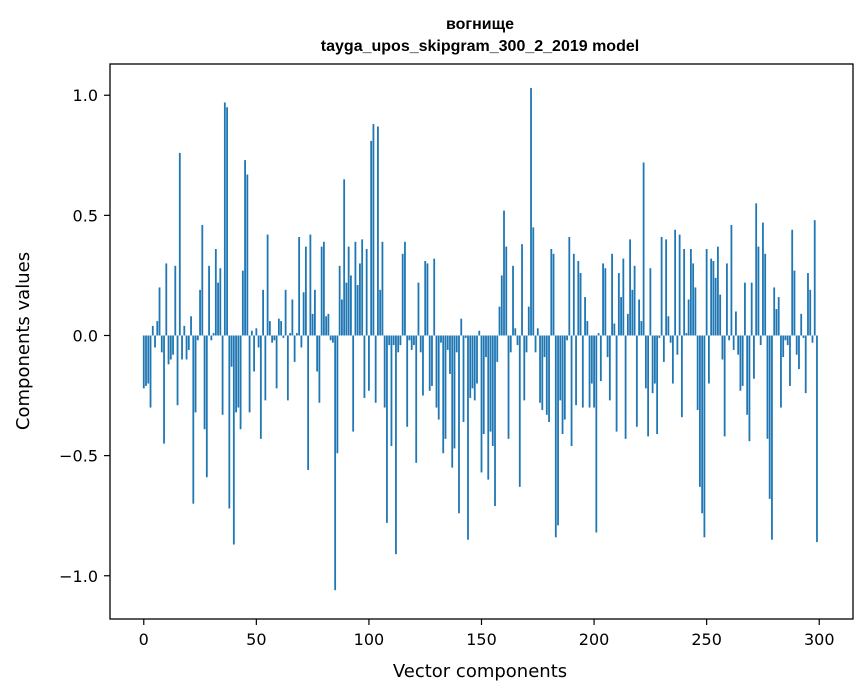  I want to click on y-tick-label: 0.0, so click(85, 335).